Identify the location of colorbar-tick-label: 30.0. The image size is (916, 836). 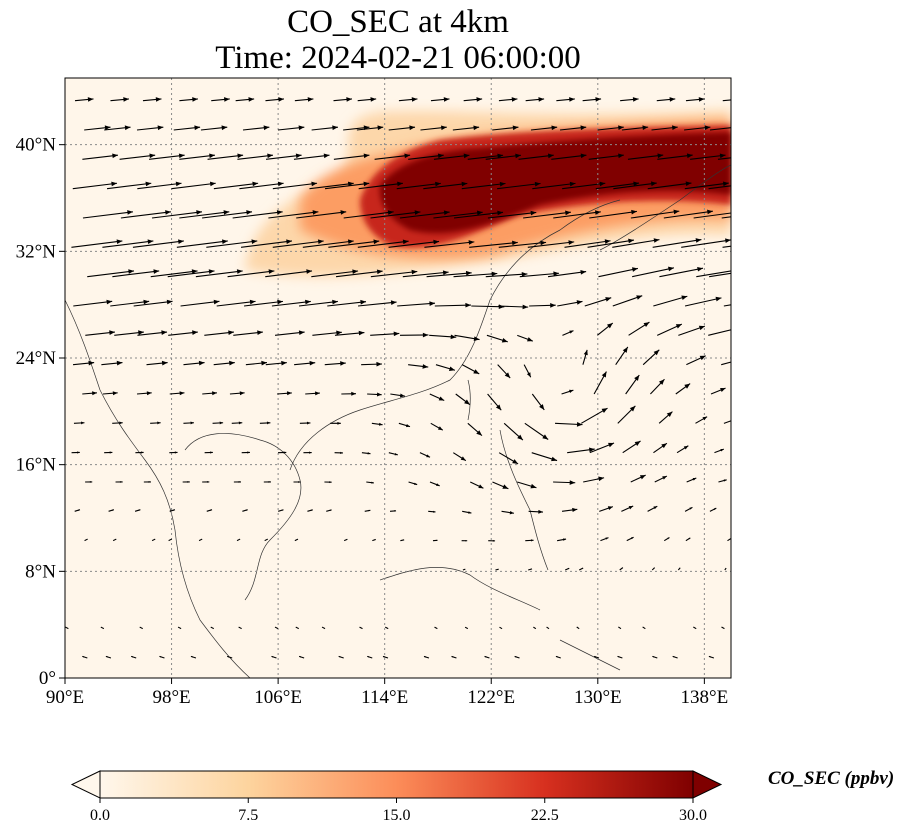
(693, 815).